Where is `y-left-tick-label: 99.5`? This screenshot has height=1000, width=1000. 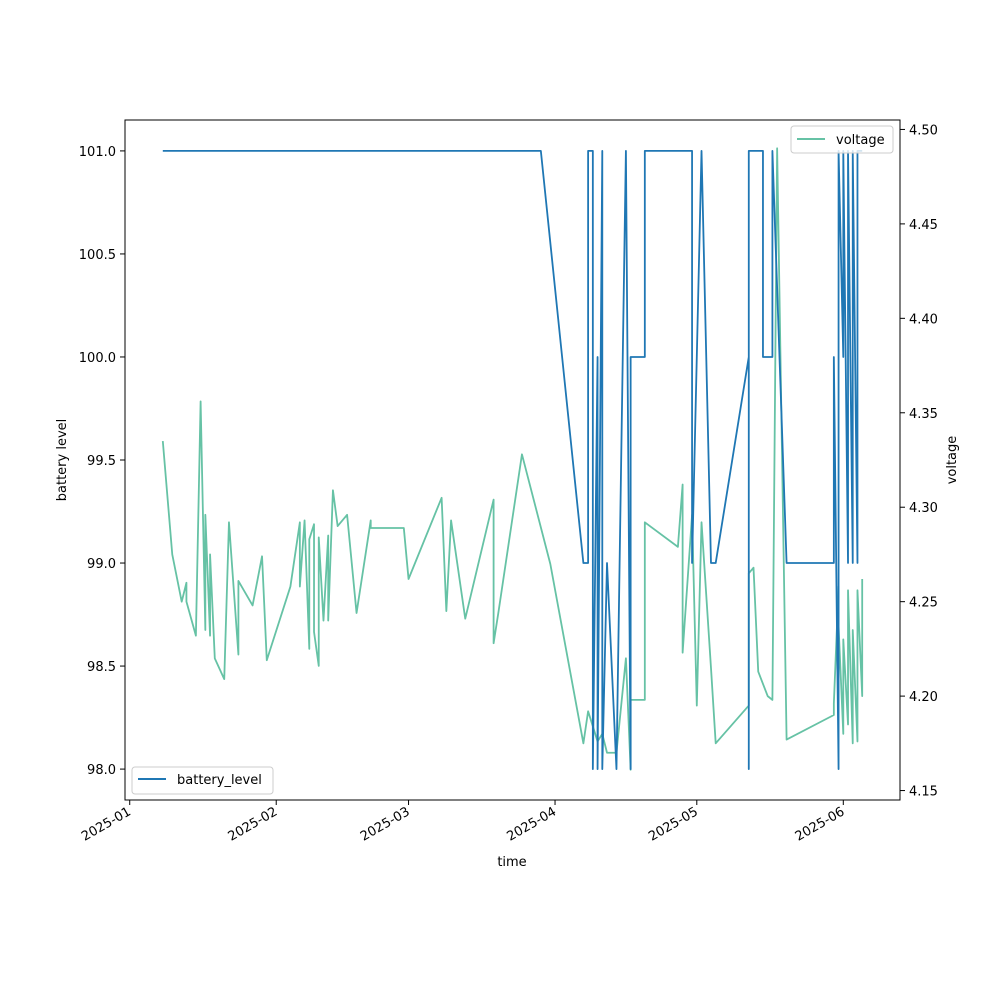
y-left-tick-label: 99.5 is located at coordinates (101, 461).